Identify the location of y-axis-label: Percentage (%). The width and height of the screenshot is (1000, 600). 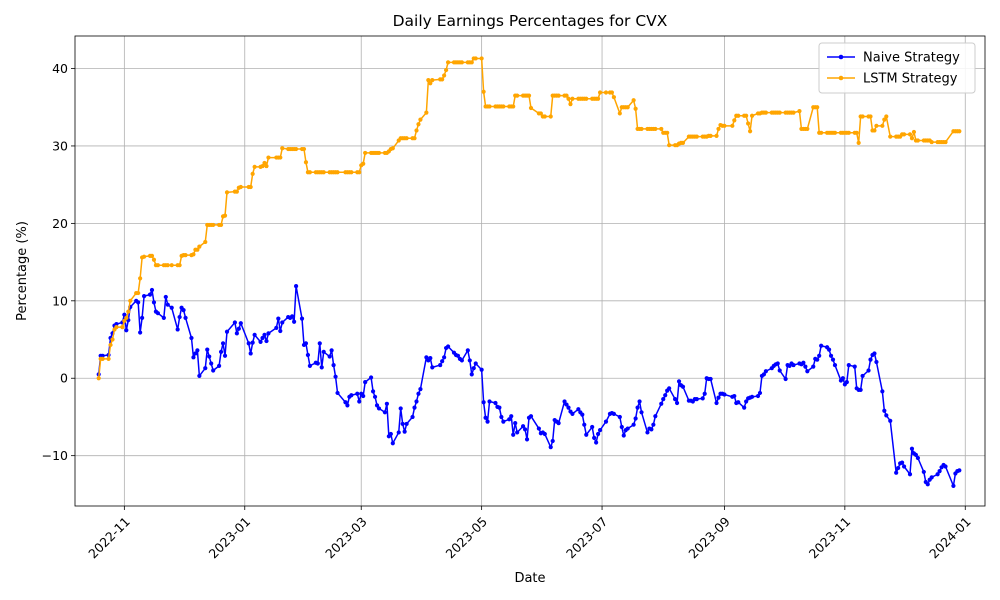
(22, 271).